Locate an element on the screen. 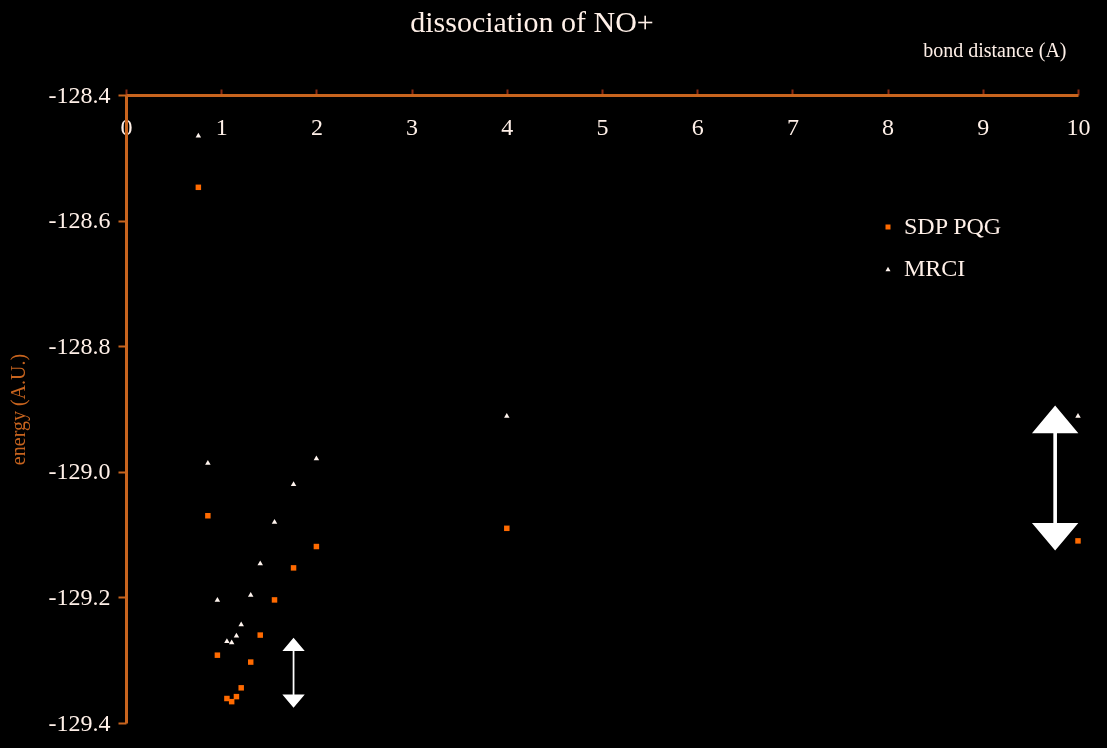 The height and width of the screenshot is (748, 1107). x-tick-label: 4 is located at coordinates (507, 126).